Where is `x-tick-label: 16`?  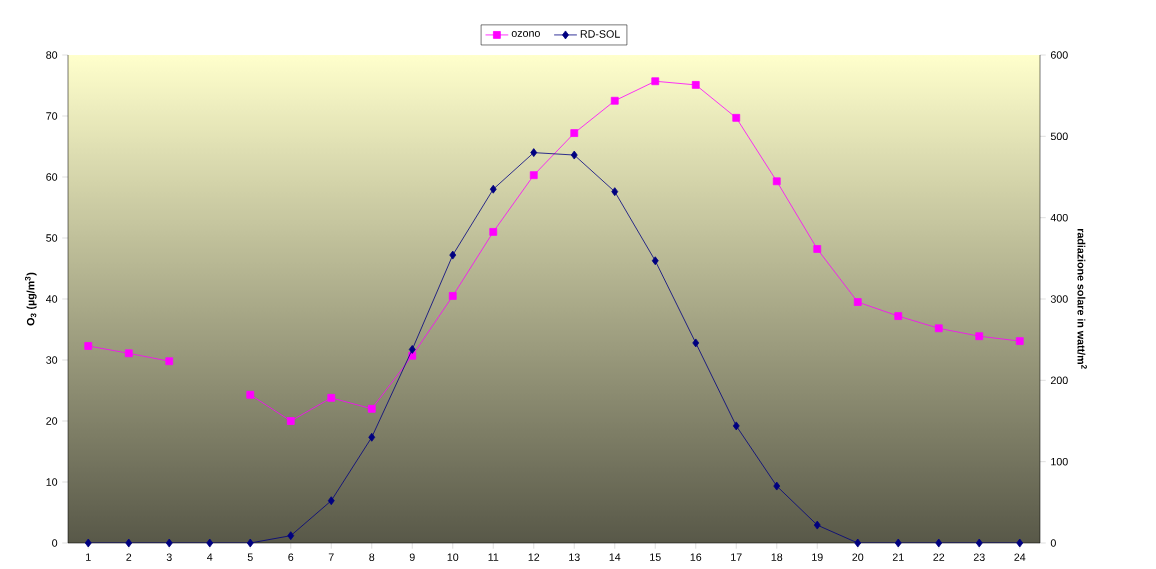
x-tick-label: 16 is located at coordinates (696, 557).